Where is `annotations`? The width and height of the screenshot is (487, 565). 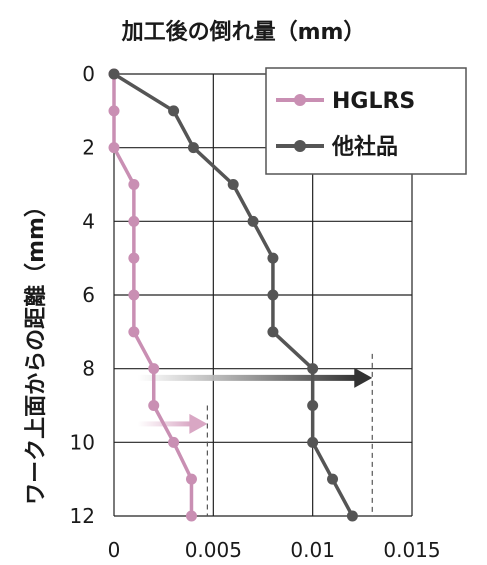
annotations is located at coordinates (255, 434).